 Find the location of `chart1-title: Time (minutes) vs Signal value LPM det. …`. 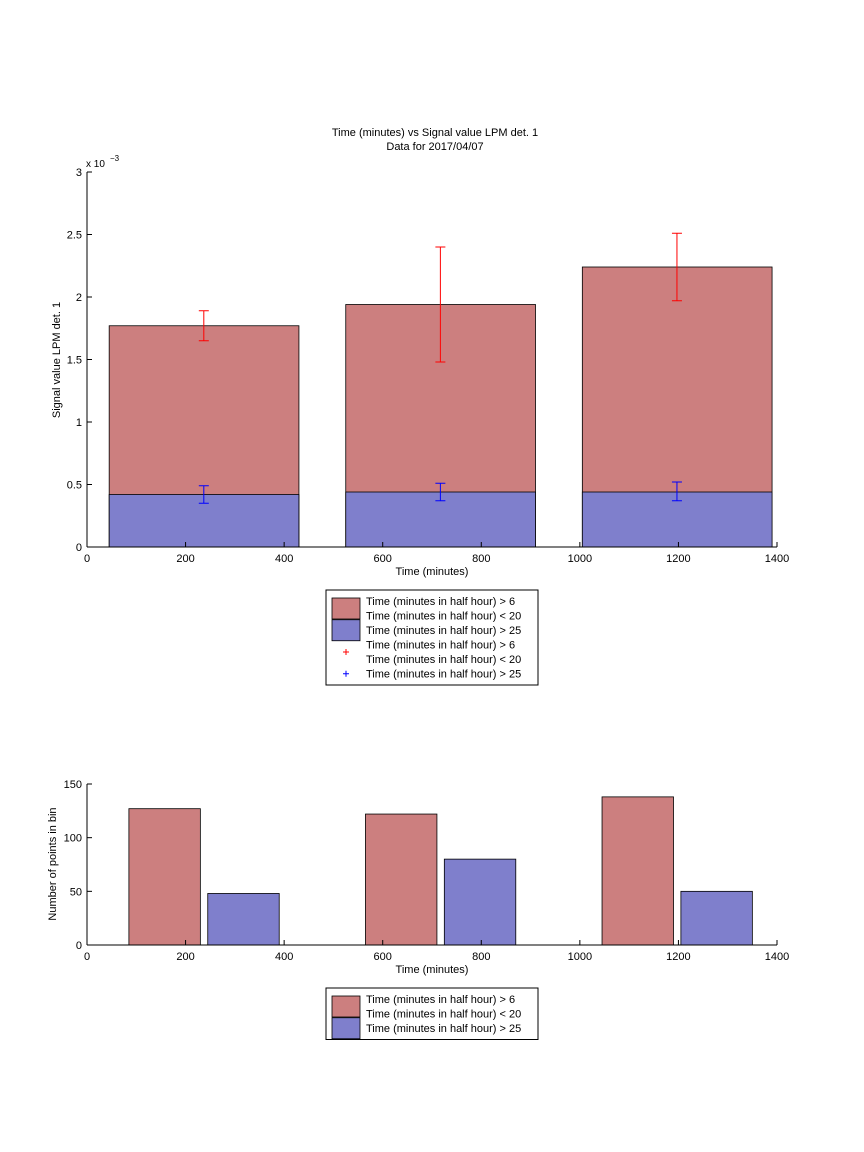

chart1-title: Time (minutes) vs Signal value LPM det. … is located at coordinates (435, 133).